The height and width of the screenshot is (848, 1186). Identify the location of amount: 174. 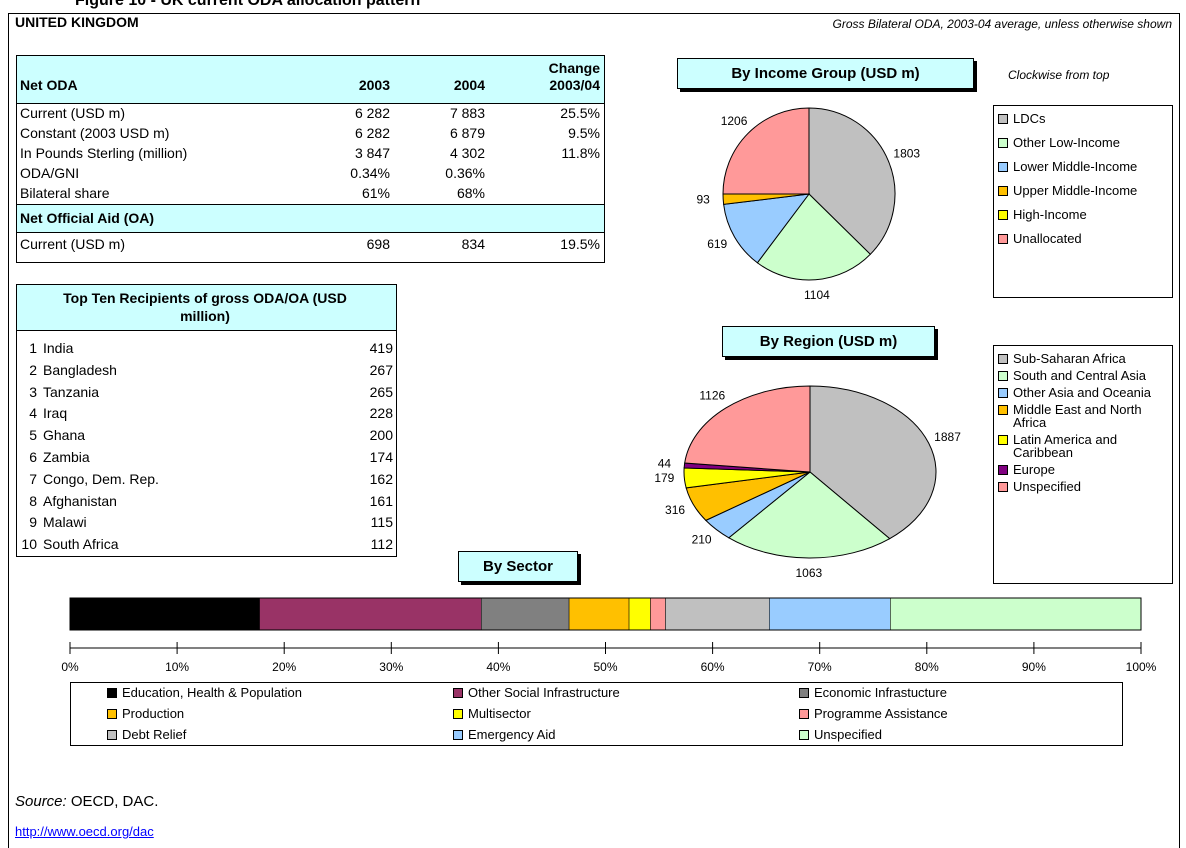
(381, 457).